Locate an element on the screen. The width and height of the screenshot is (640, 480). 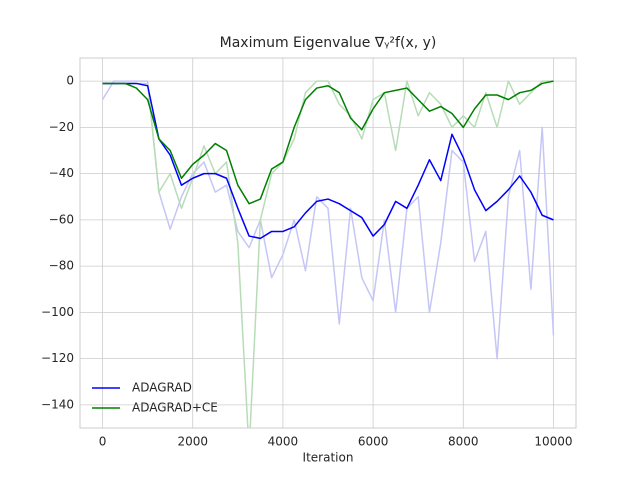
y-tick-label: −80 is located at coordinates (61, 266).